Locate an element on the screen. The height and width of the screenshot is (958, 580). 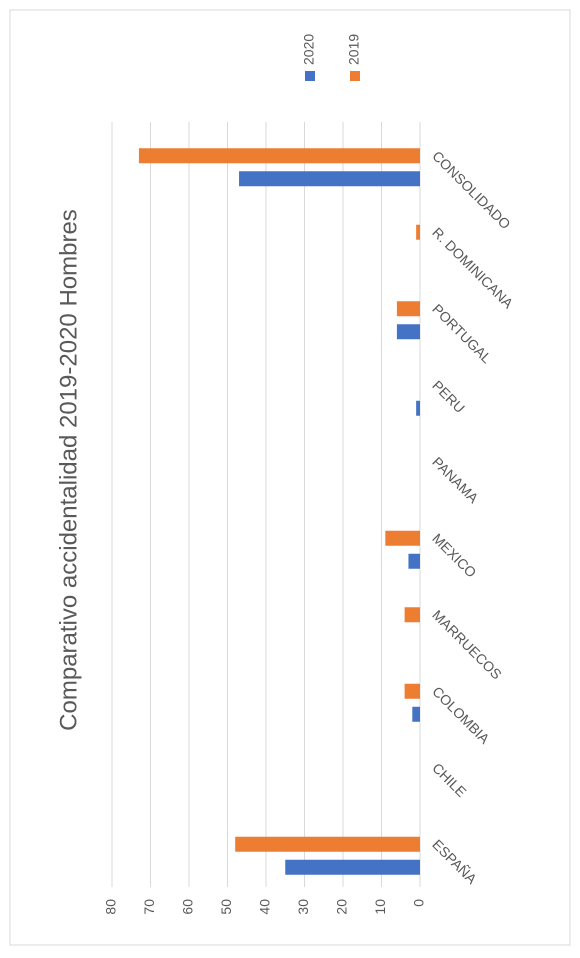
y-tick-label: 0 is located at coordinates (419, 903).